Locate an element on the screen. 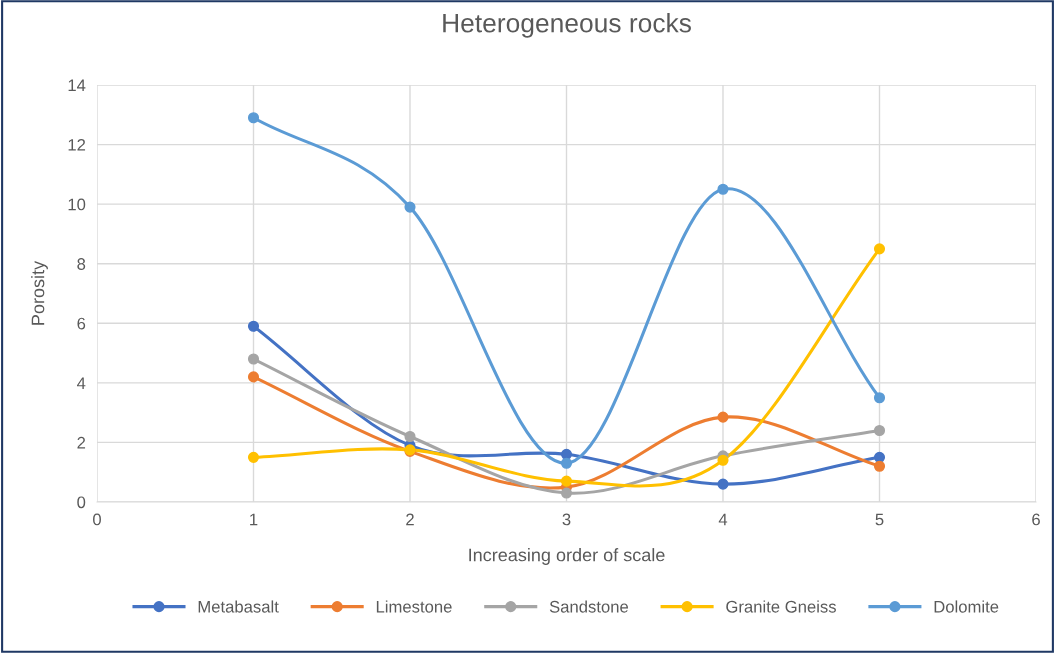 This screenshot has height=653, width=1055. x-tick-label: 0 is located at coordinates (97, 519).